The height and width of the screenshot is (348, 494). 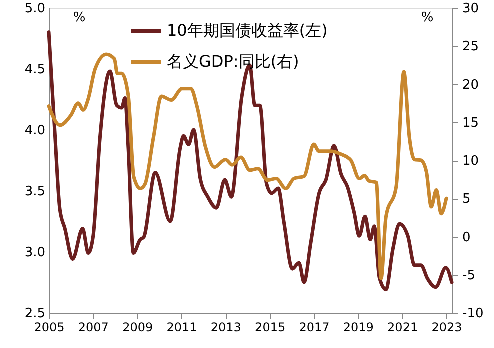 I want to click on y2-tick-label: 0, so click(x=466, y=238).